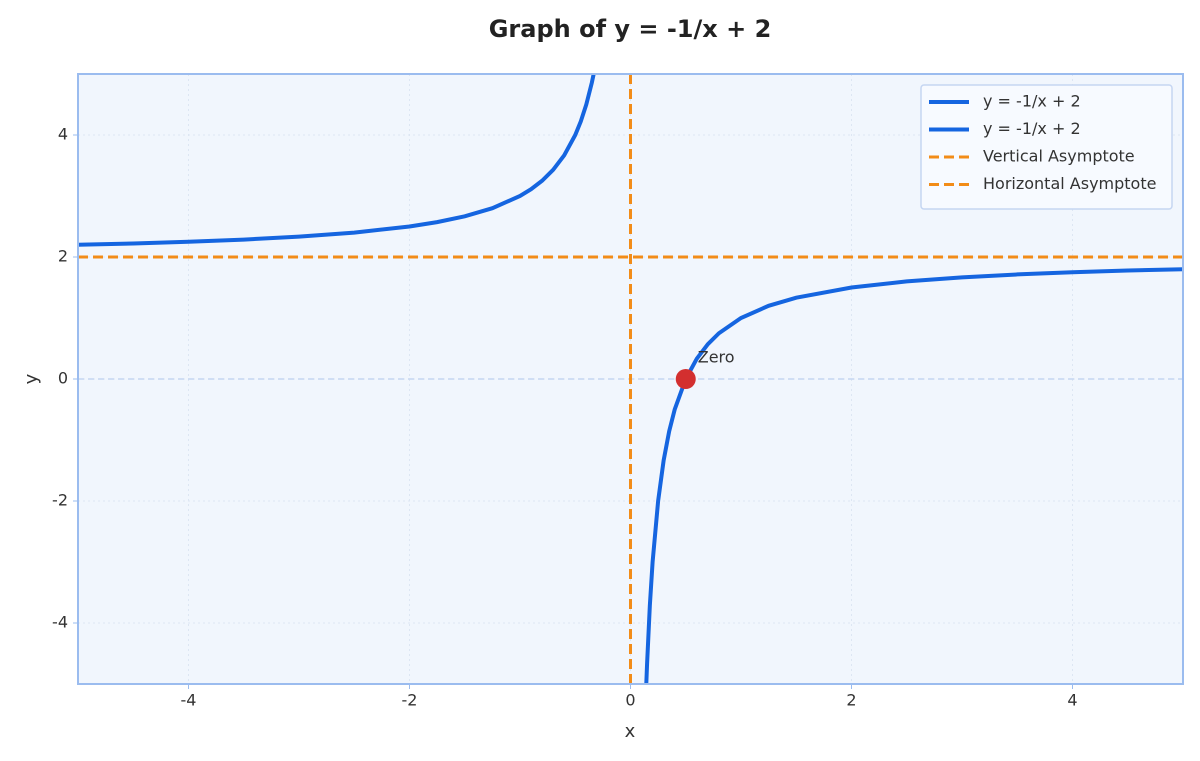  Describe the element at coordinates (685, 379) in the screenshot. I see `zero-point` at that location.